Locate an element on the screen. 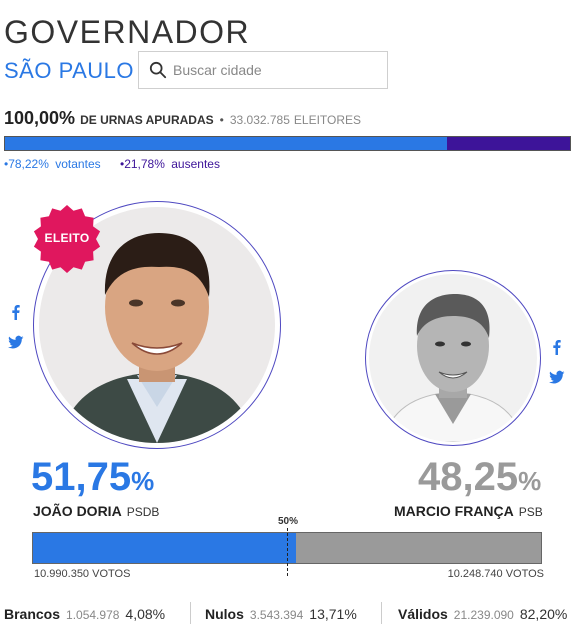 The image size is (575, 631). eleitores-label: ELEITORES is located at coordinates (327, 120).